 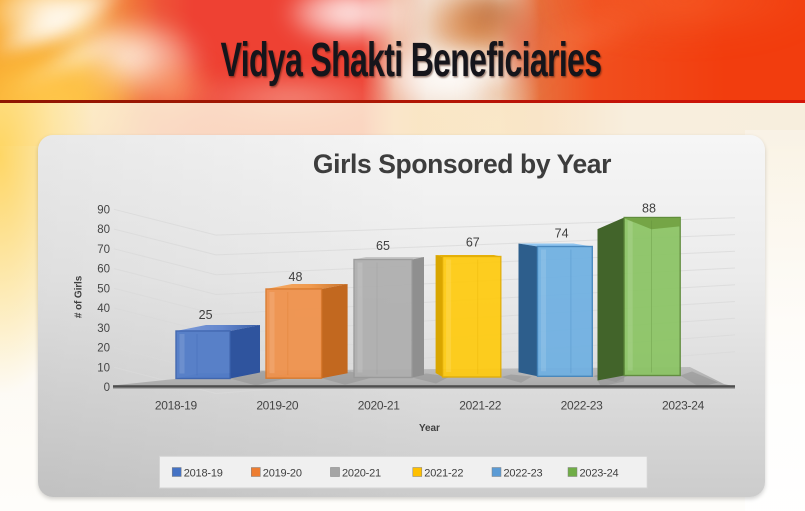 I want to click on svg-text: 90, so click(x=103, y=210).